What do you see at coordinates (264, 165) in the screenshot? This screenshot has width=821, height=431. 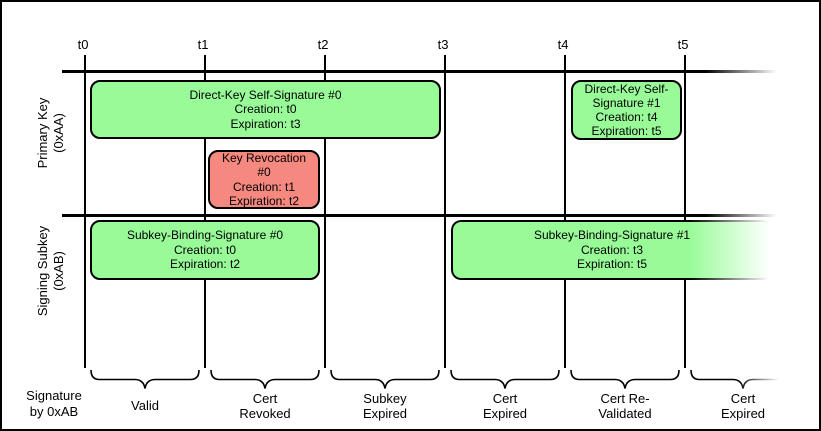 I see `box-title: Key Revocation #0` at bounding box center [264, 165].